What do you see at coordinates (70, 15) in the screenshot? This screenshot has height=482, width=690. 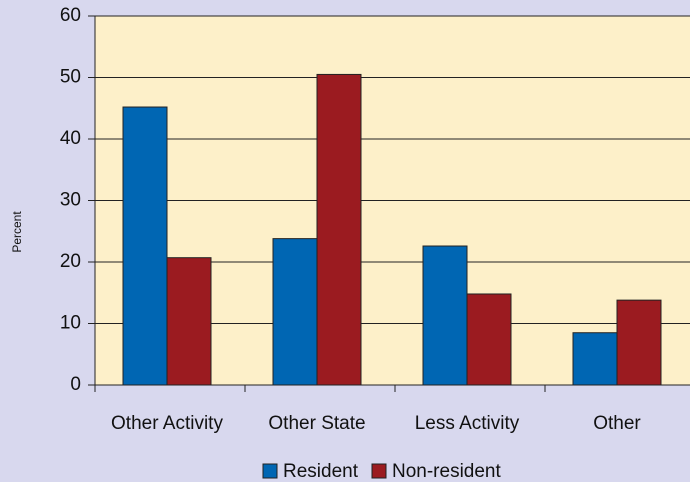 I see `y-tick-label: 60` at bounding box center [70, 15].